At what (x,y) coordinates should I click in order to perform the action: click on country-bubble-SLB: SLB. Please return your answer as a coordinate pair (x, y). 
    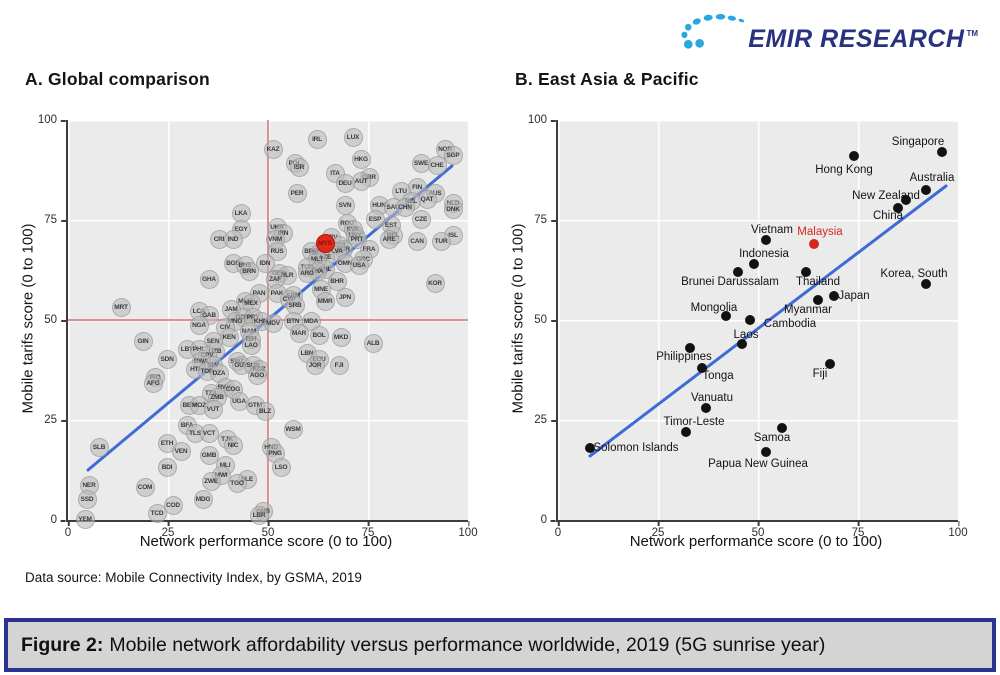
    Looking at the image, I should click on (99, 447).